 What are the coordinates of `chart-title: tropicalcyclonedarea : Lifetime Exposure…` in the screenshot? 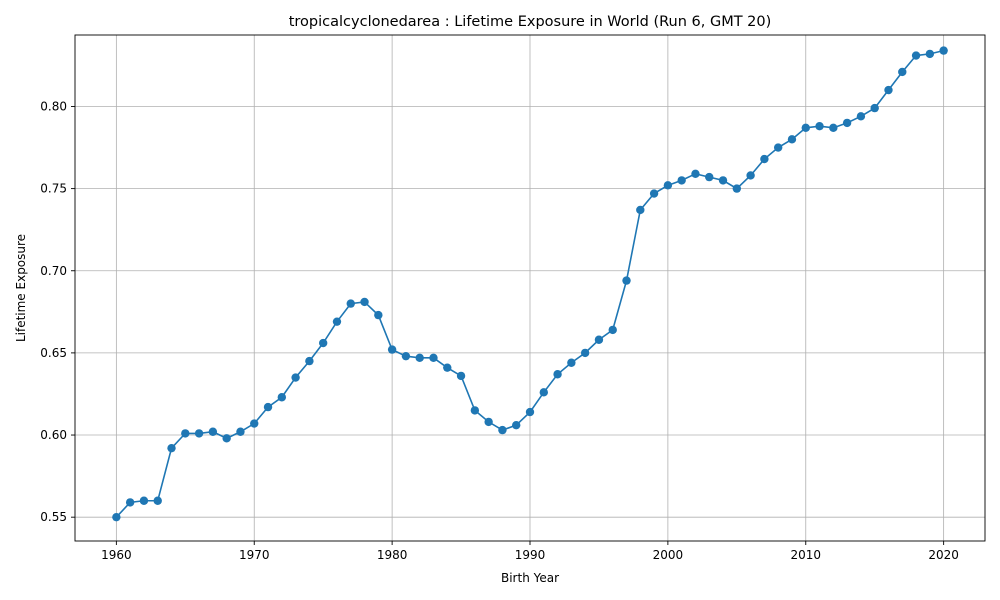 It's located at (530, 22).